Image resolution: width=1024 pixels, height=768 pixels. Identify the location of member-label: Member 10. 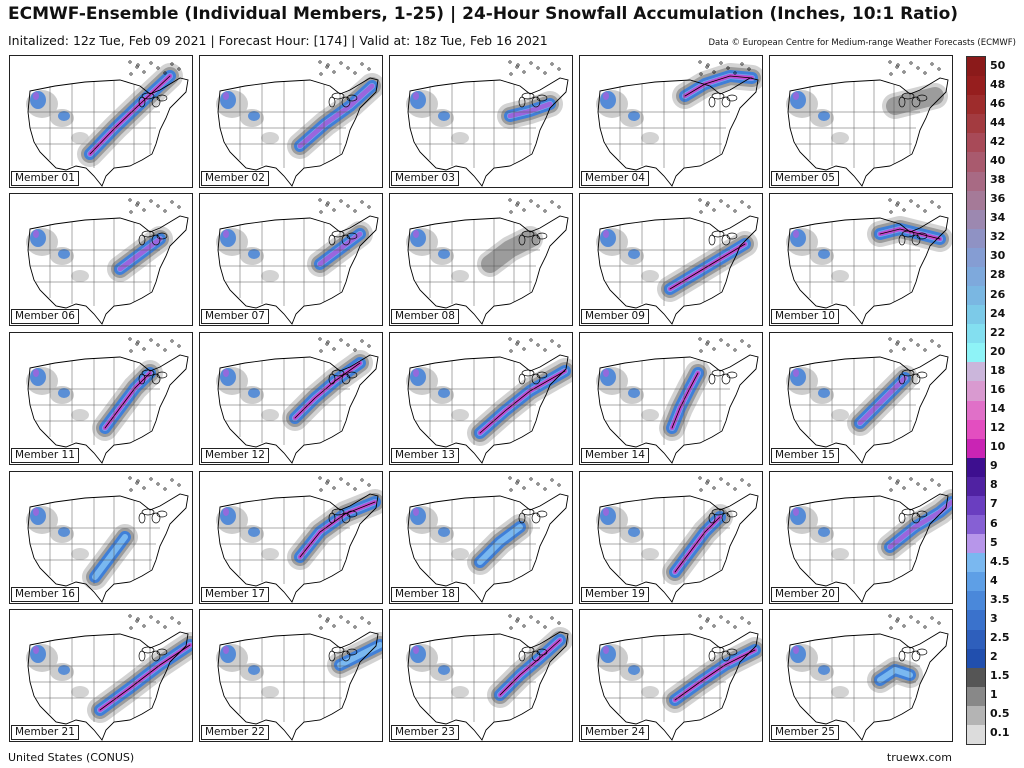
(805, 316).